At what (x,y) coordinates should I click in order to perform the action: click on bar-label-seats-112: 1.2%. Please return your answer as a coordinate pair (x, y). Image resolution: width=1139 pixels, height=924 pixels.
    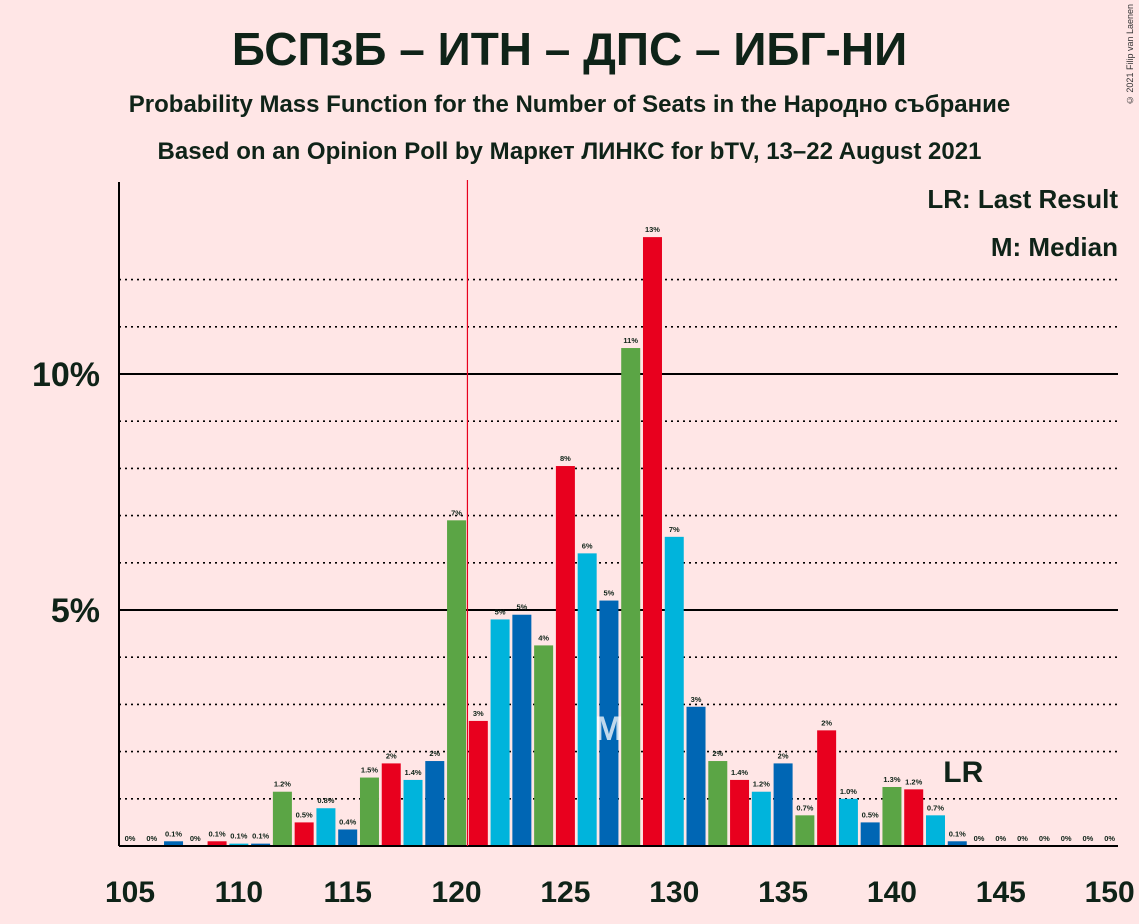
    Looking at the image, I should click on (282, 784).